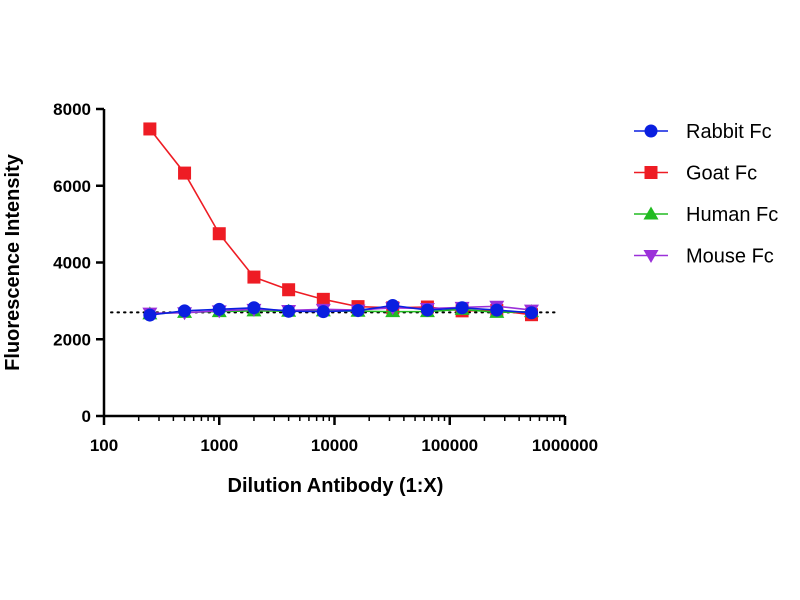  What do you see at coordinates (334, 445) in the screenshot?
I see `x-tick-label: 10000` at bounding box center [334, 445].